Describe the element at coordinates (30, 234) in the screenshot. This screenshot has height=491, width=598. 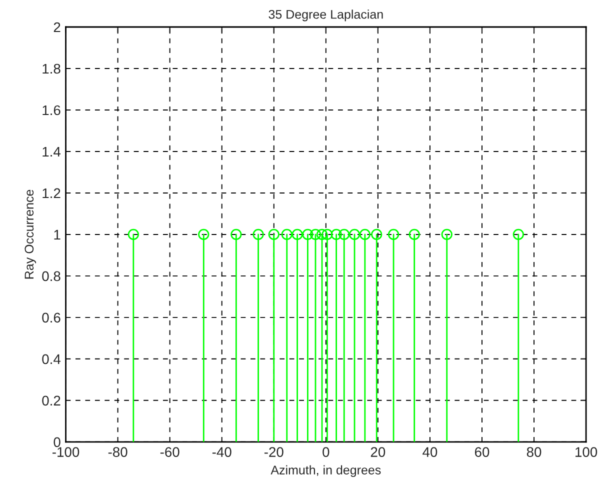
I see `y-axis-title: Ray Occurrence` at that location.